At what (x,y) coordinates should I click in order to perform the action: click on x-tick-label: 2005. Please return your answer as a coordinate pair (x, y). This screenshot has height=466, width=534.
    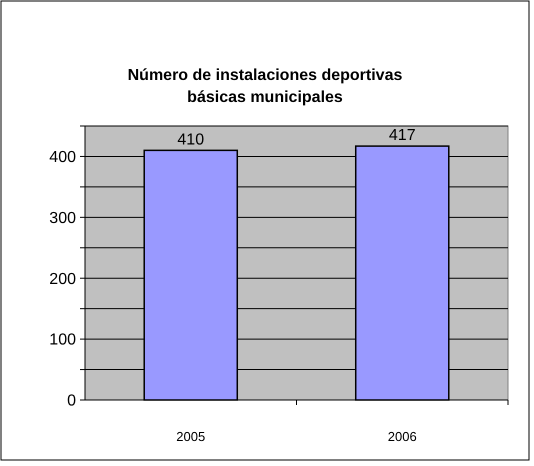
    Looking at the image, I should click on (191, 436).